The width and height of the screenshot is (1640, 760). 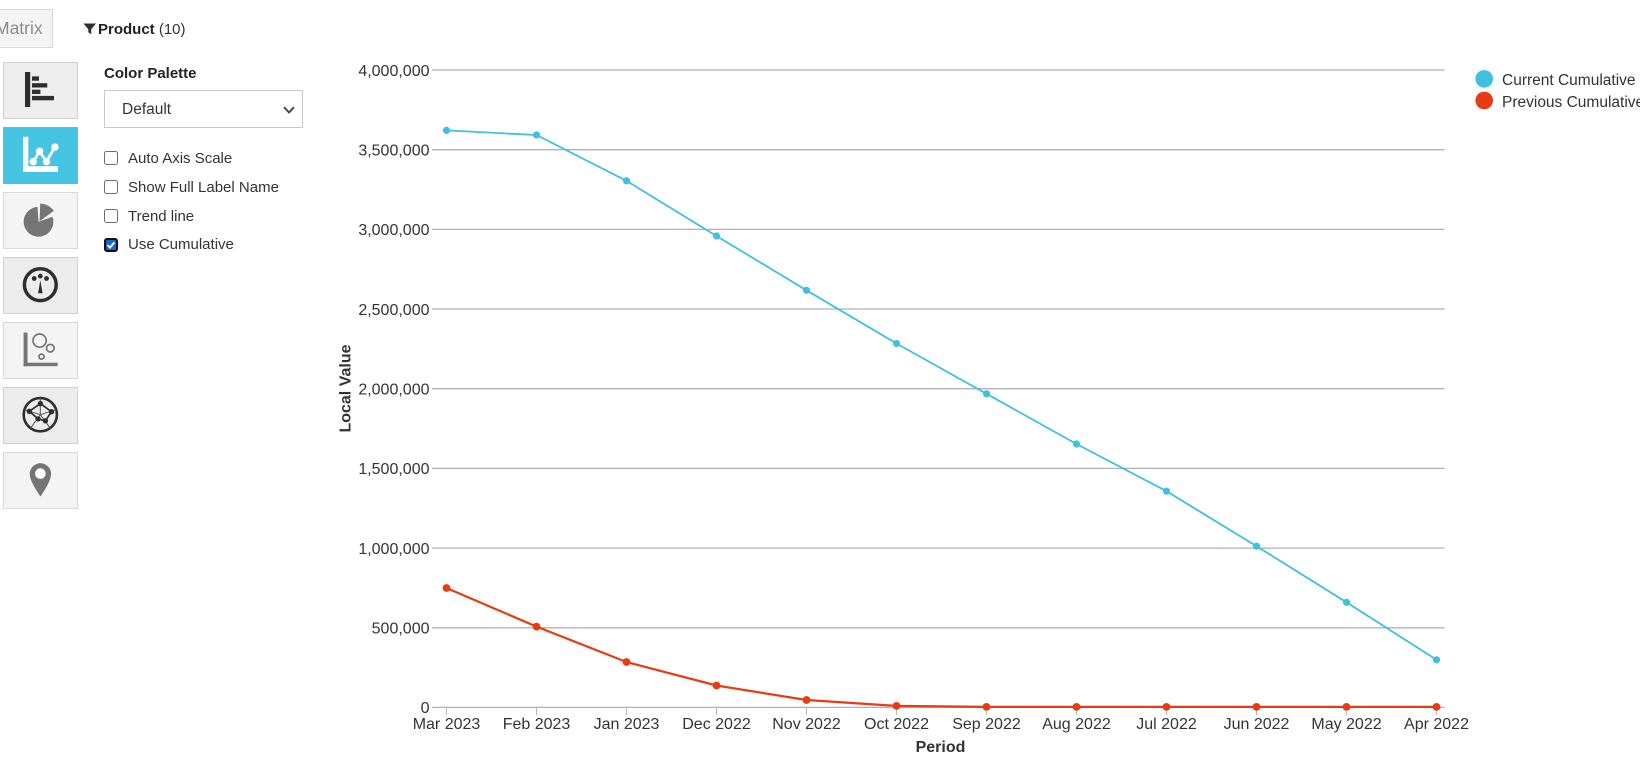 I want to click on svg-text: Jun 2022, so click(x=1257, y=724).